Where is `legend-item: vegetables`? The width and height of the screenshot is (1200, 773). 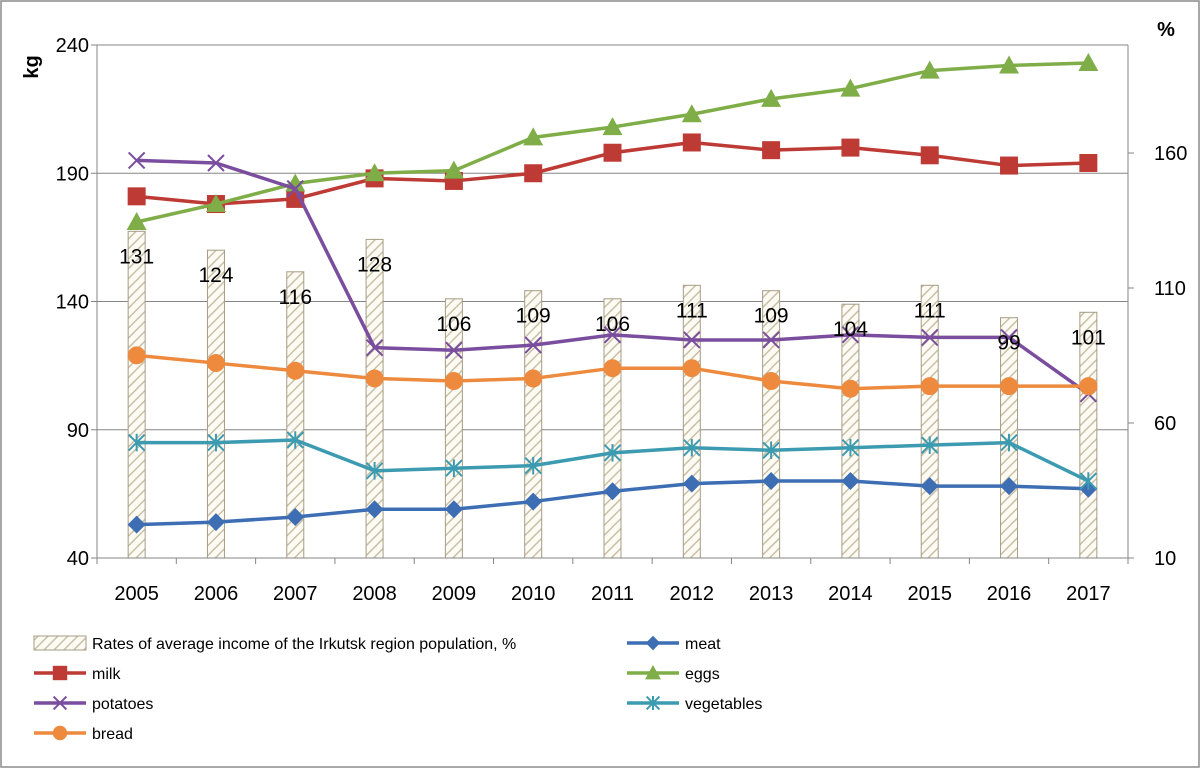 legend-item: vegetables is located at coordinates (694, 704).